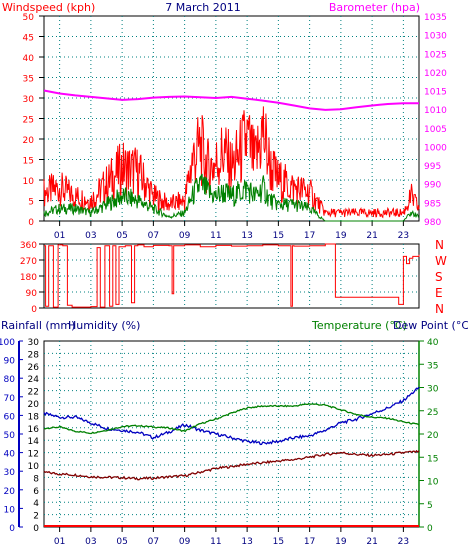 Image resolution: width=468 pixels, height=555 pixels. I want to click on windspeed-tick-label: 10, so click(29, 182).